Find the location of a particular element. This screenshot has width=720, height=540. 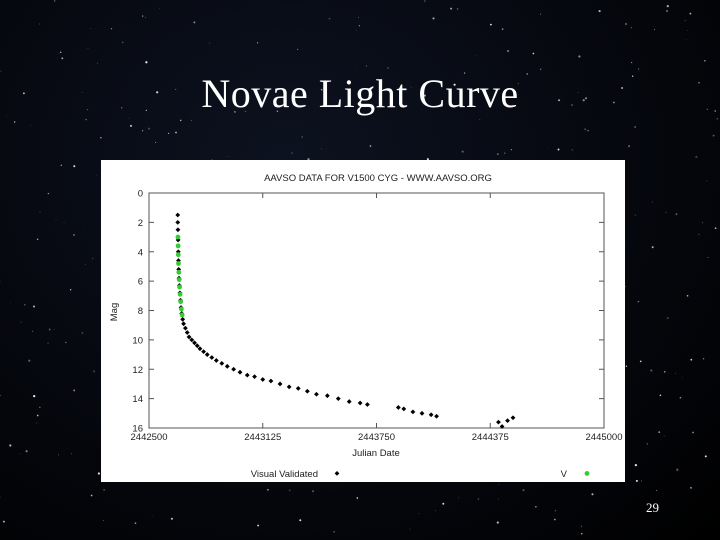

x-tick-label: 2444375 is located at coordinates (490, 437).